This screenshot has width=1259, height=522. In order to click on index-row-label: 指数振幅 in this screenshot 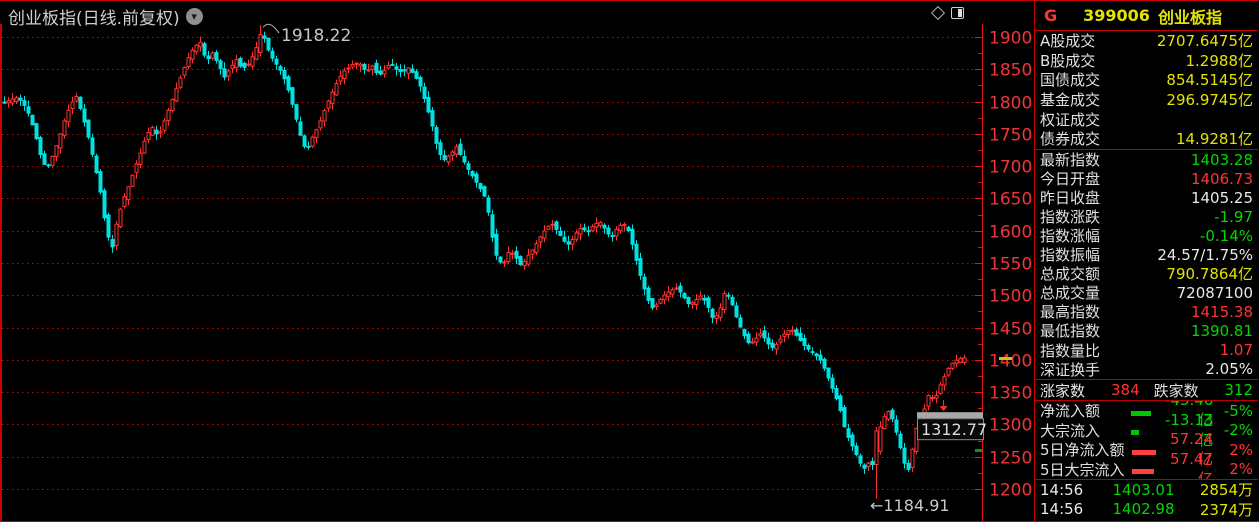, I will do `click(1070, 255)`.